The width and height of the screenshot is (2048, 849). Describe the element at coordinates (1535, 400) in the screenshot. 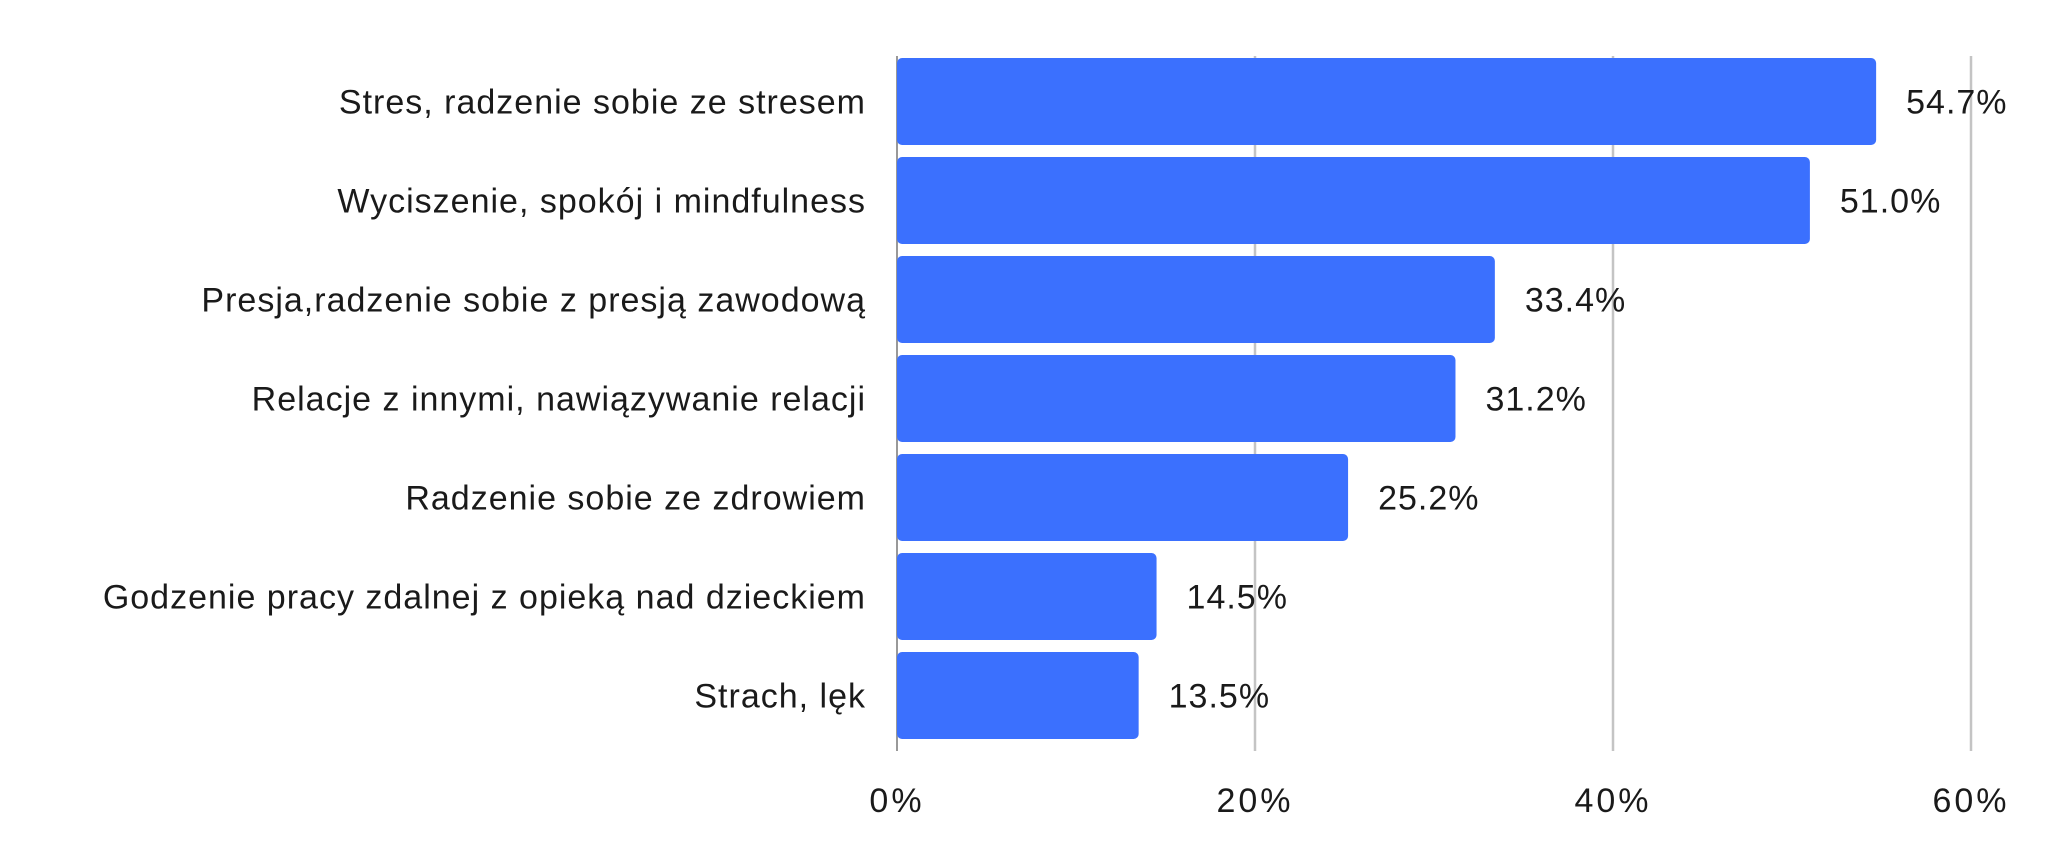

I see `data-label: 31.2%` at that location.